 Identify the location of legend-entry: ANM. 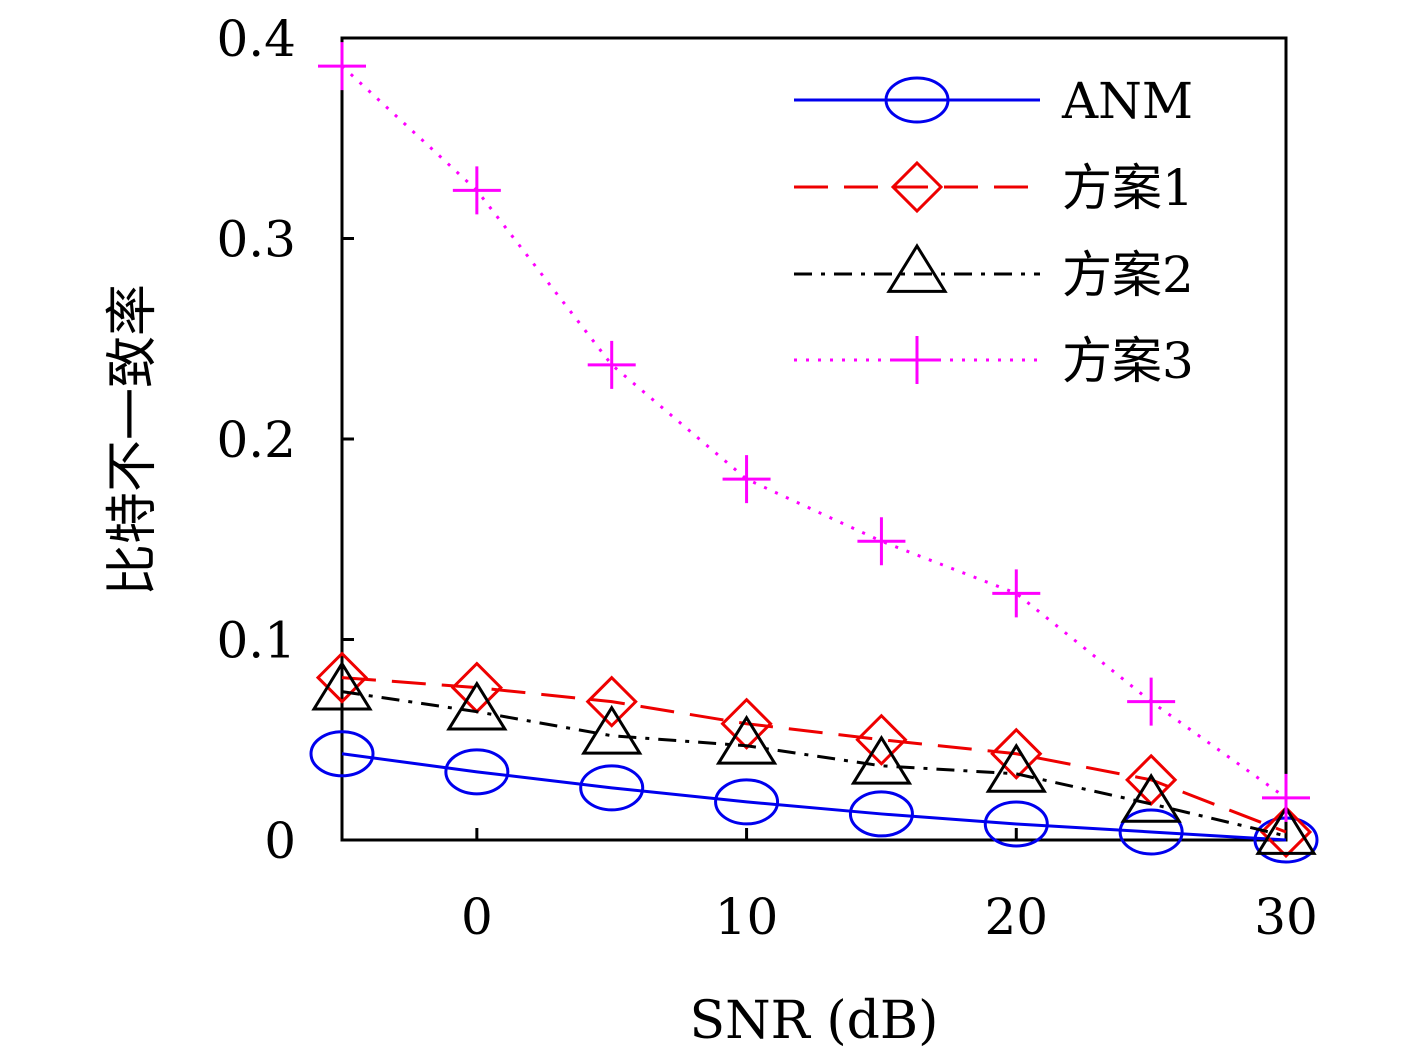
(993, 101).